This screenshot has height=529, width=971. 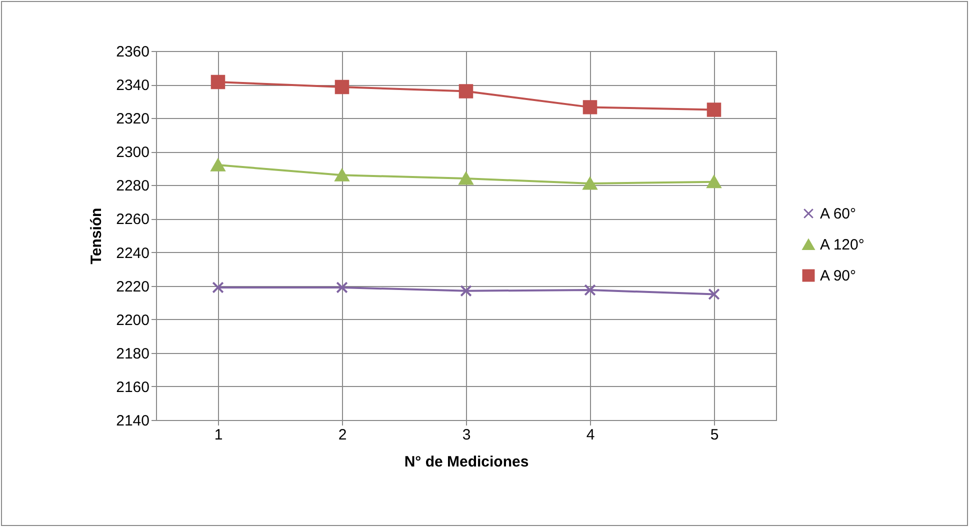 What do you see at coordinates (714, 435) in the screenshot?
I see `x-tick-label: 5` at bounding box center [714, 435].